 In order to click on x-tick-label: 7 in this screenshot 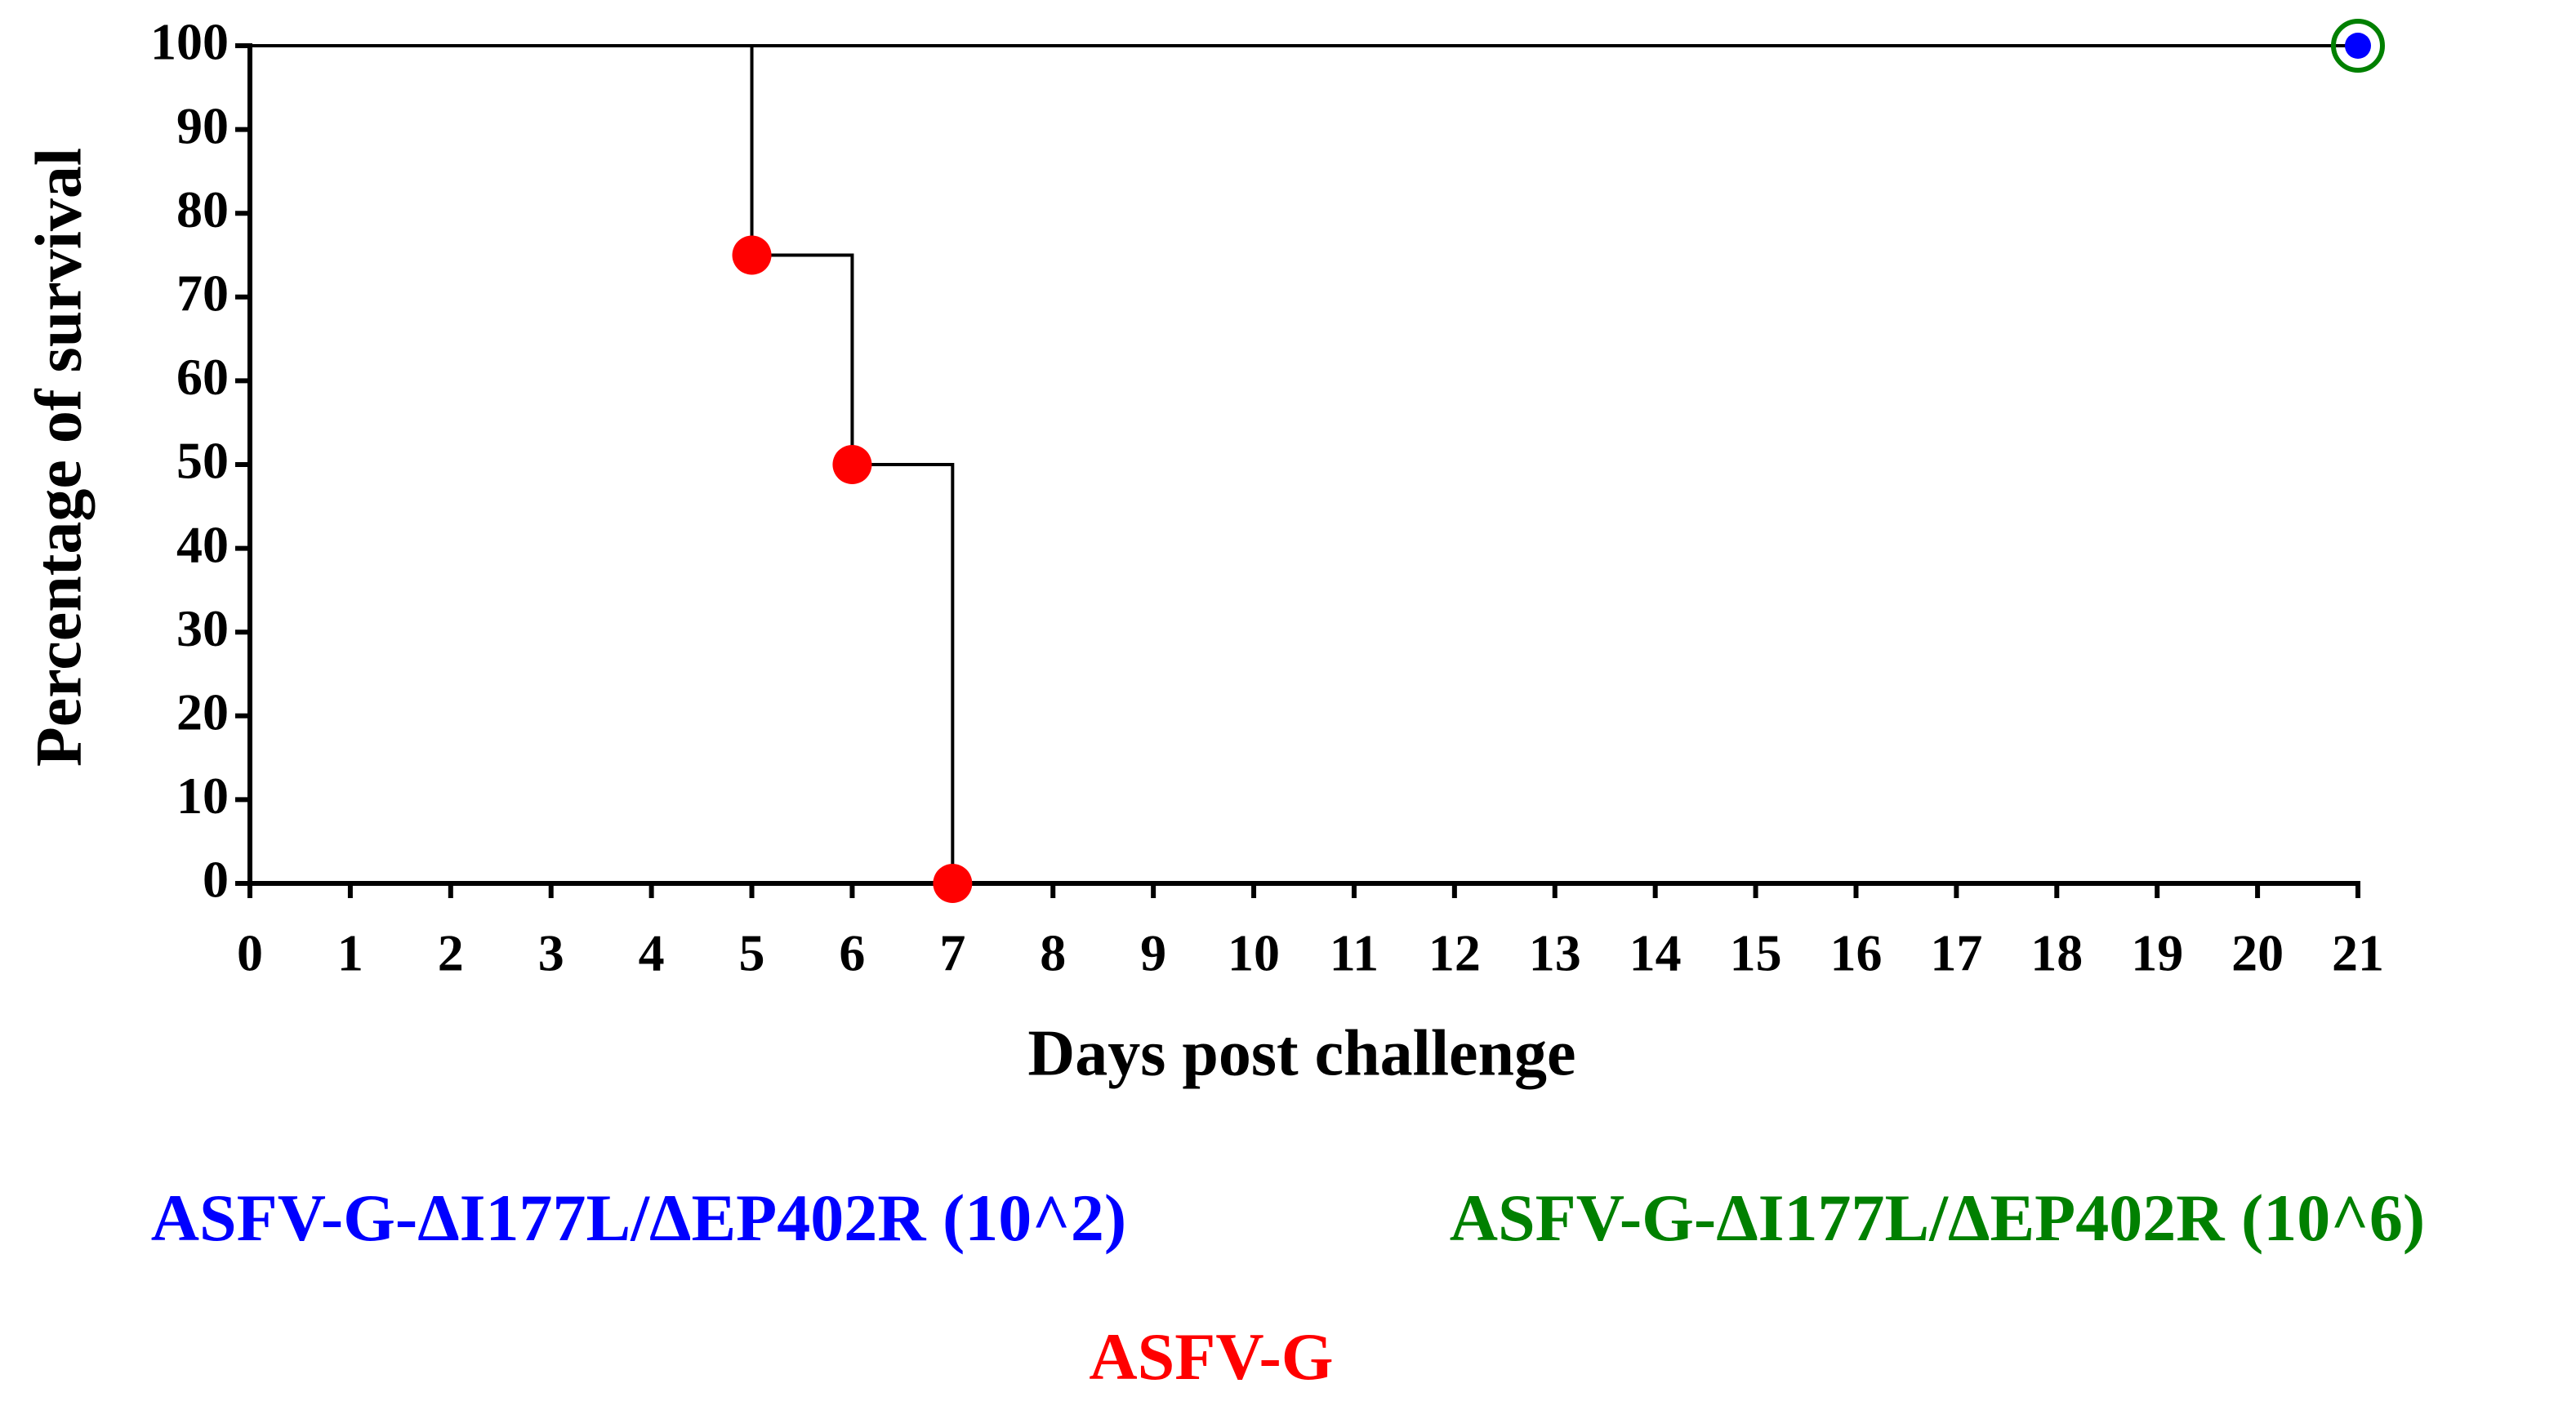, I will do `click(952, 953)`.